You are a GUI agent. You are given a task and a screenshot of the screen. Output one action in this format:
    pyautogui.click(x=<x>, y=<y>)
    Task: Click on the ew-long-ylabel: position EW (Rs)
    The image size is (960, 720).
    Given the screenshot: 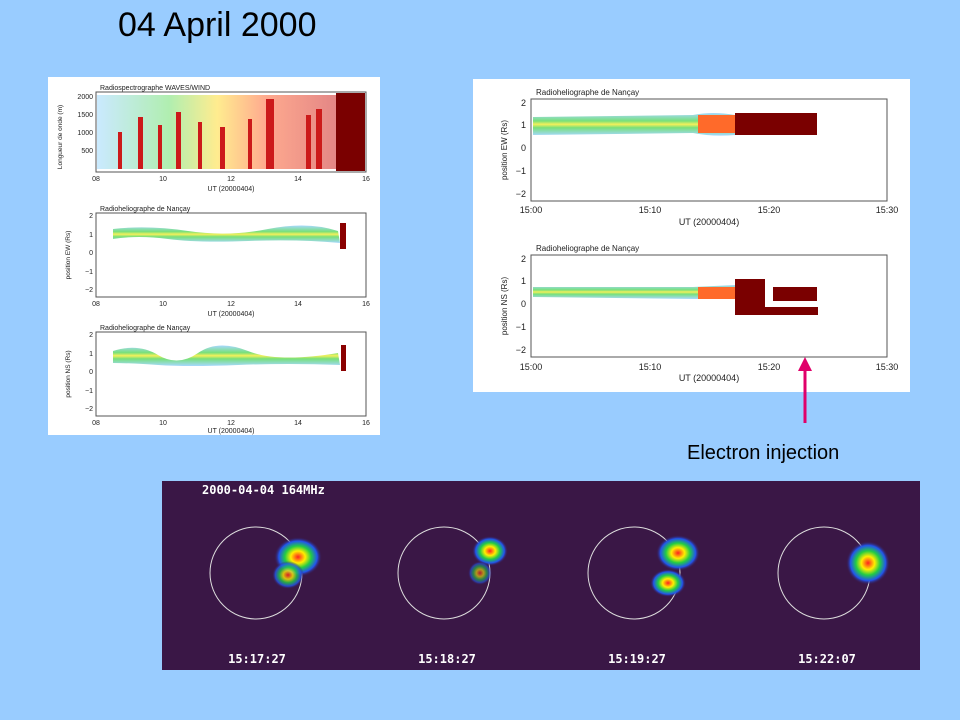 What is the action you would take?
    pyautogui.click(x=68, y=255)
    